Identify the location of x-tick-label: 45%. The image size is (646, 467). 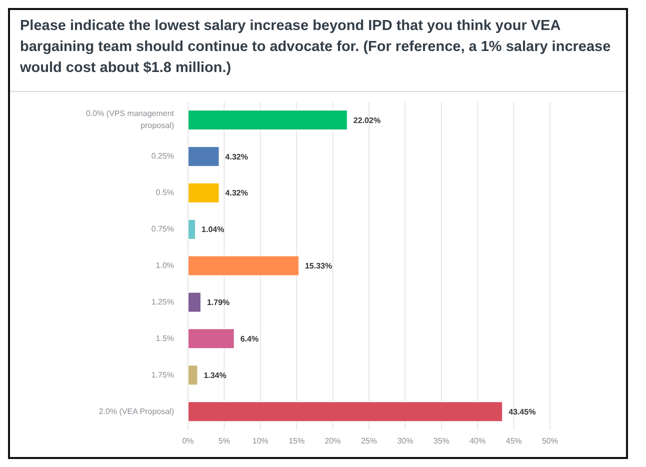
(514, 441).